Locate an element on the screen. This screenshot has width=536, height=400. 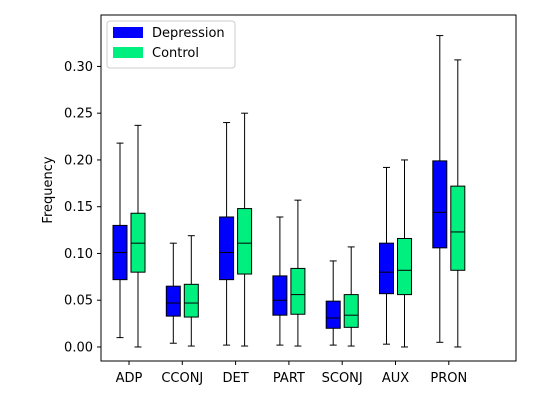
box-depression-det is located at coordinates (227, 234).